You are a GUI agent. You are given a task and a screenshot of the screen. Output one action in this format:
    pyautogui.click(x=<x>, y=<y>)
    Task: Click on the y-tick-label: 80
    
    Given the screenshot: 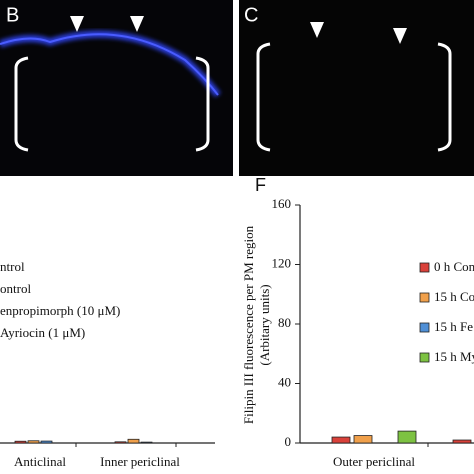 What is the action you would take?
    pyautogui.click(x=284, y=322)
    